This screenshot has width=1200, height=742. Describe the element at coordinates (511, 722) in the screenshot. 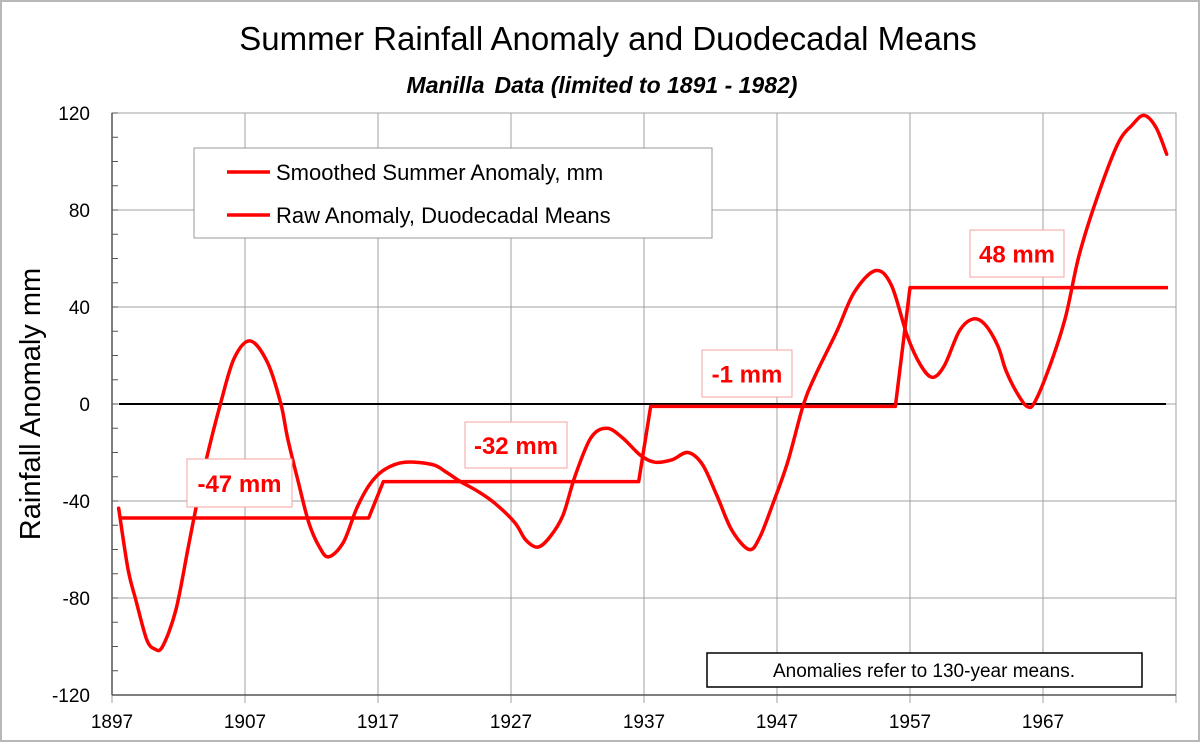

I see `x-tick-label: 1927` at that location.